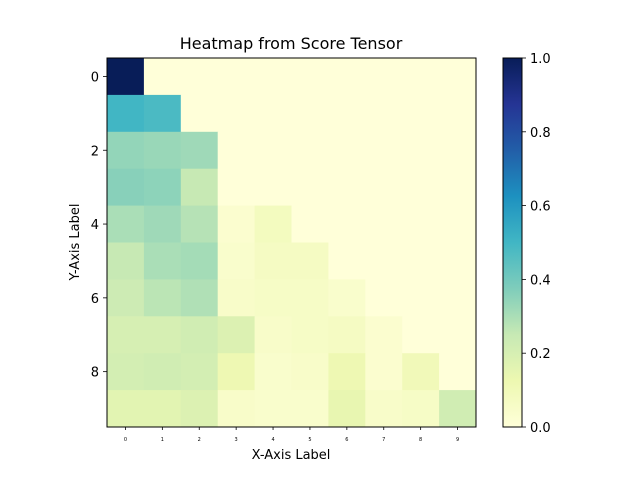 This screenshot has width=640, height=480. What do you see at coordinates (95, 77) in the screenshot?
I see `y-tick-label: 0` at bounding box center [95, 77].